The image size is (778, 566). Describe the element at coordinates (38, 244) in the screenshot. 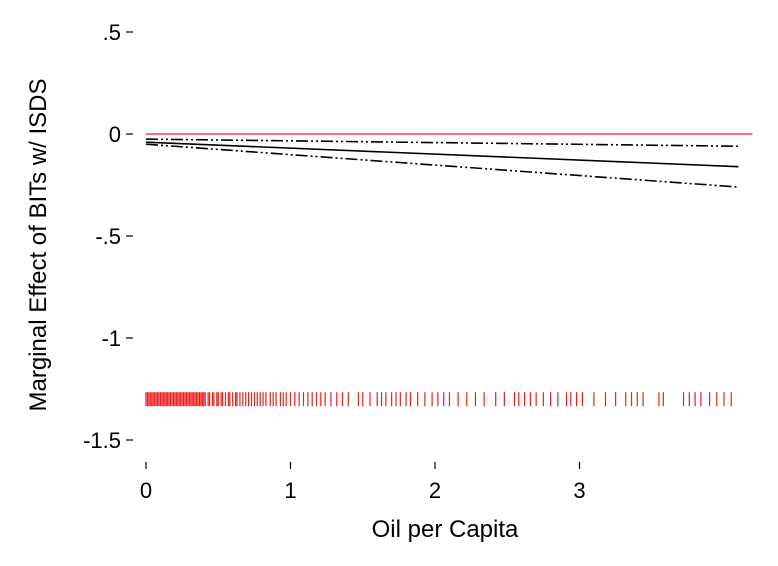

I see `y-axis-title: Marginal Effect of BITs w/ ISDS` at that location.